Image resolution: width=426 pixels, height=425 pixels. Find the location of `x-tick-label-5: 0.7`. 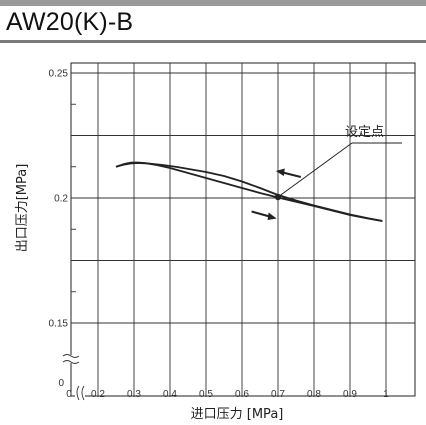

x-tick-label-5: 0.7 is located at coordinates (278, 394).